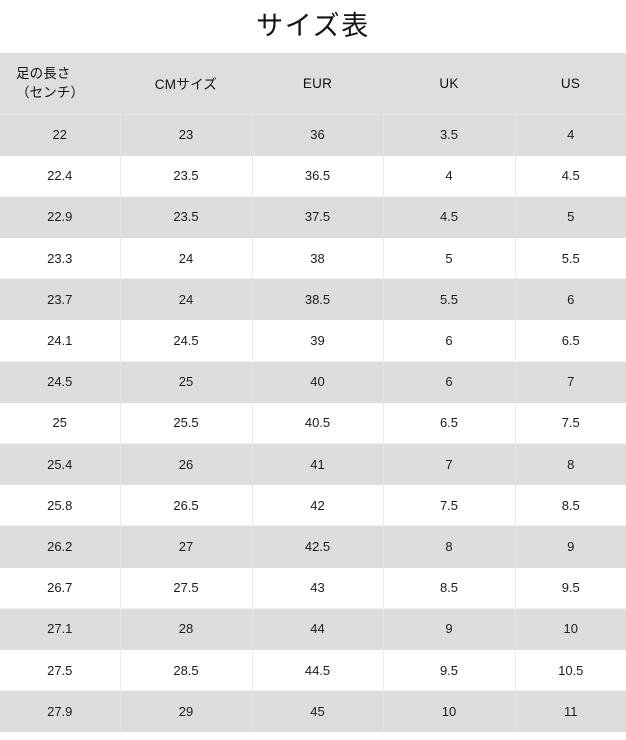 The width and height of the screenshot is (626, 740). I want to click on table-row: 27.5 28.5 44.5 9.5 10.5, so click(313, 670).